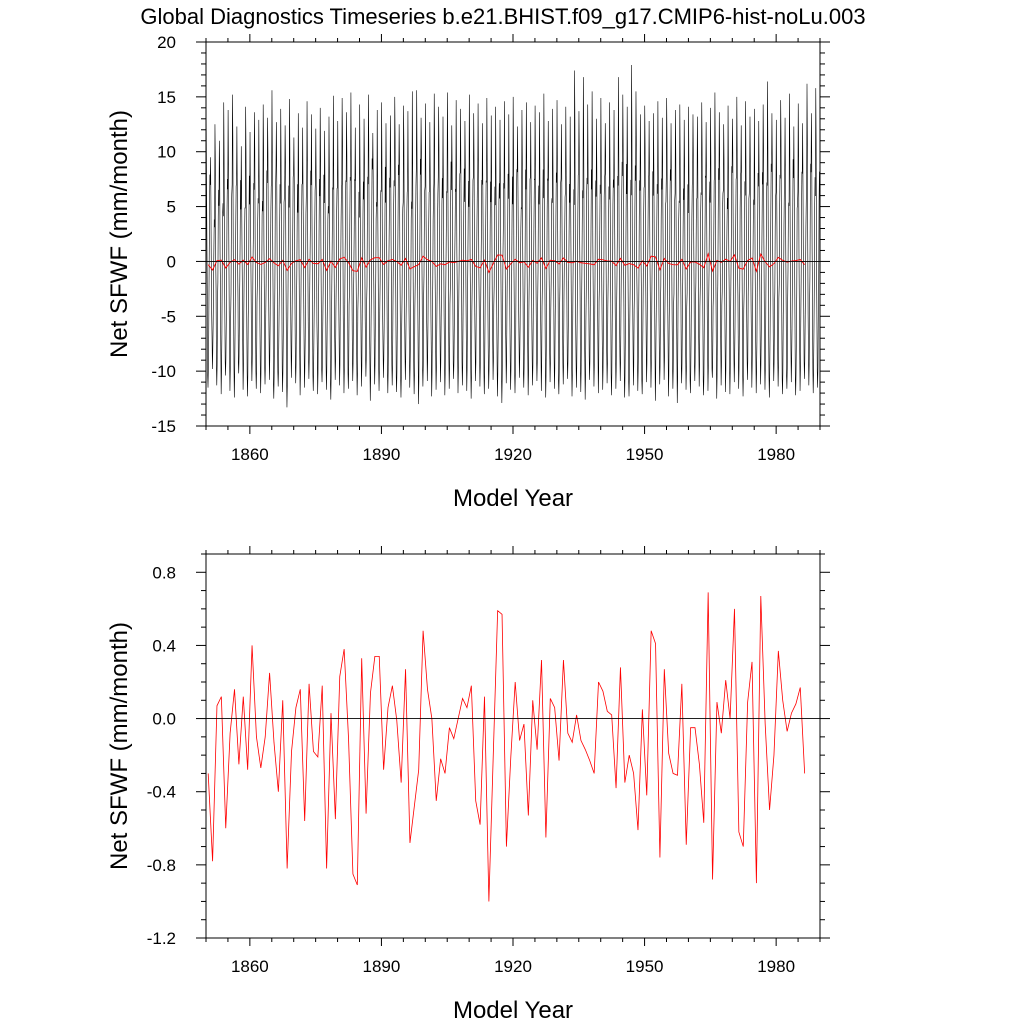  What do you see at coordinates (166, 97) in the screenshot?
I see `top-y-tick-label: 15` at bounding box center [166, 97].